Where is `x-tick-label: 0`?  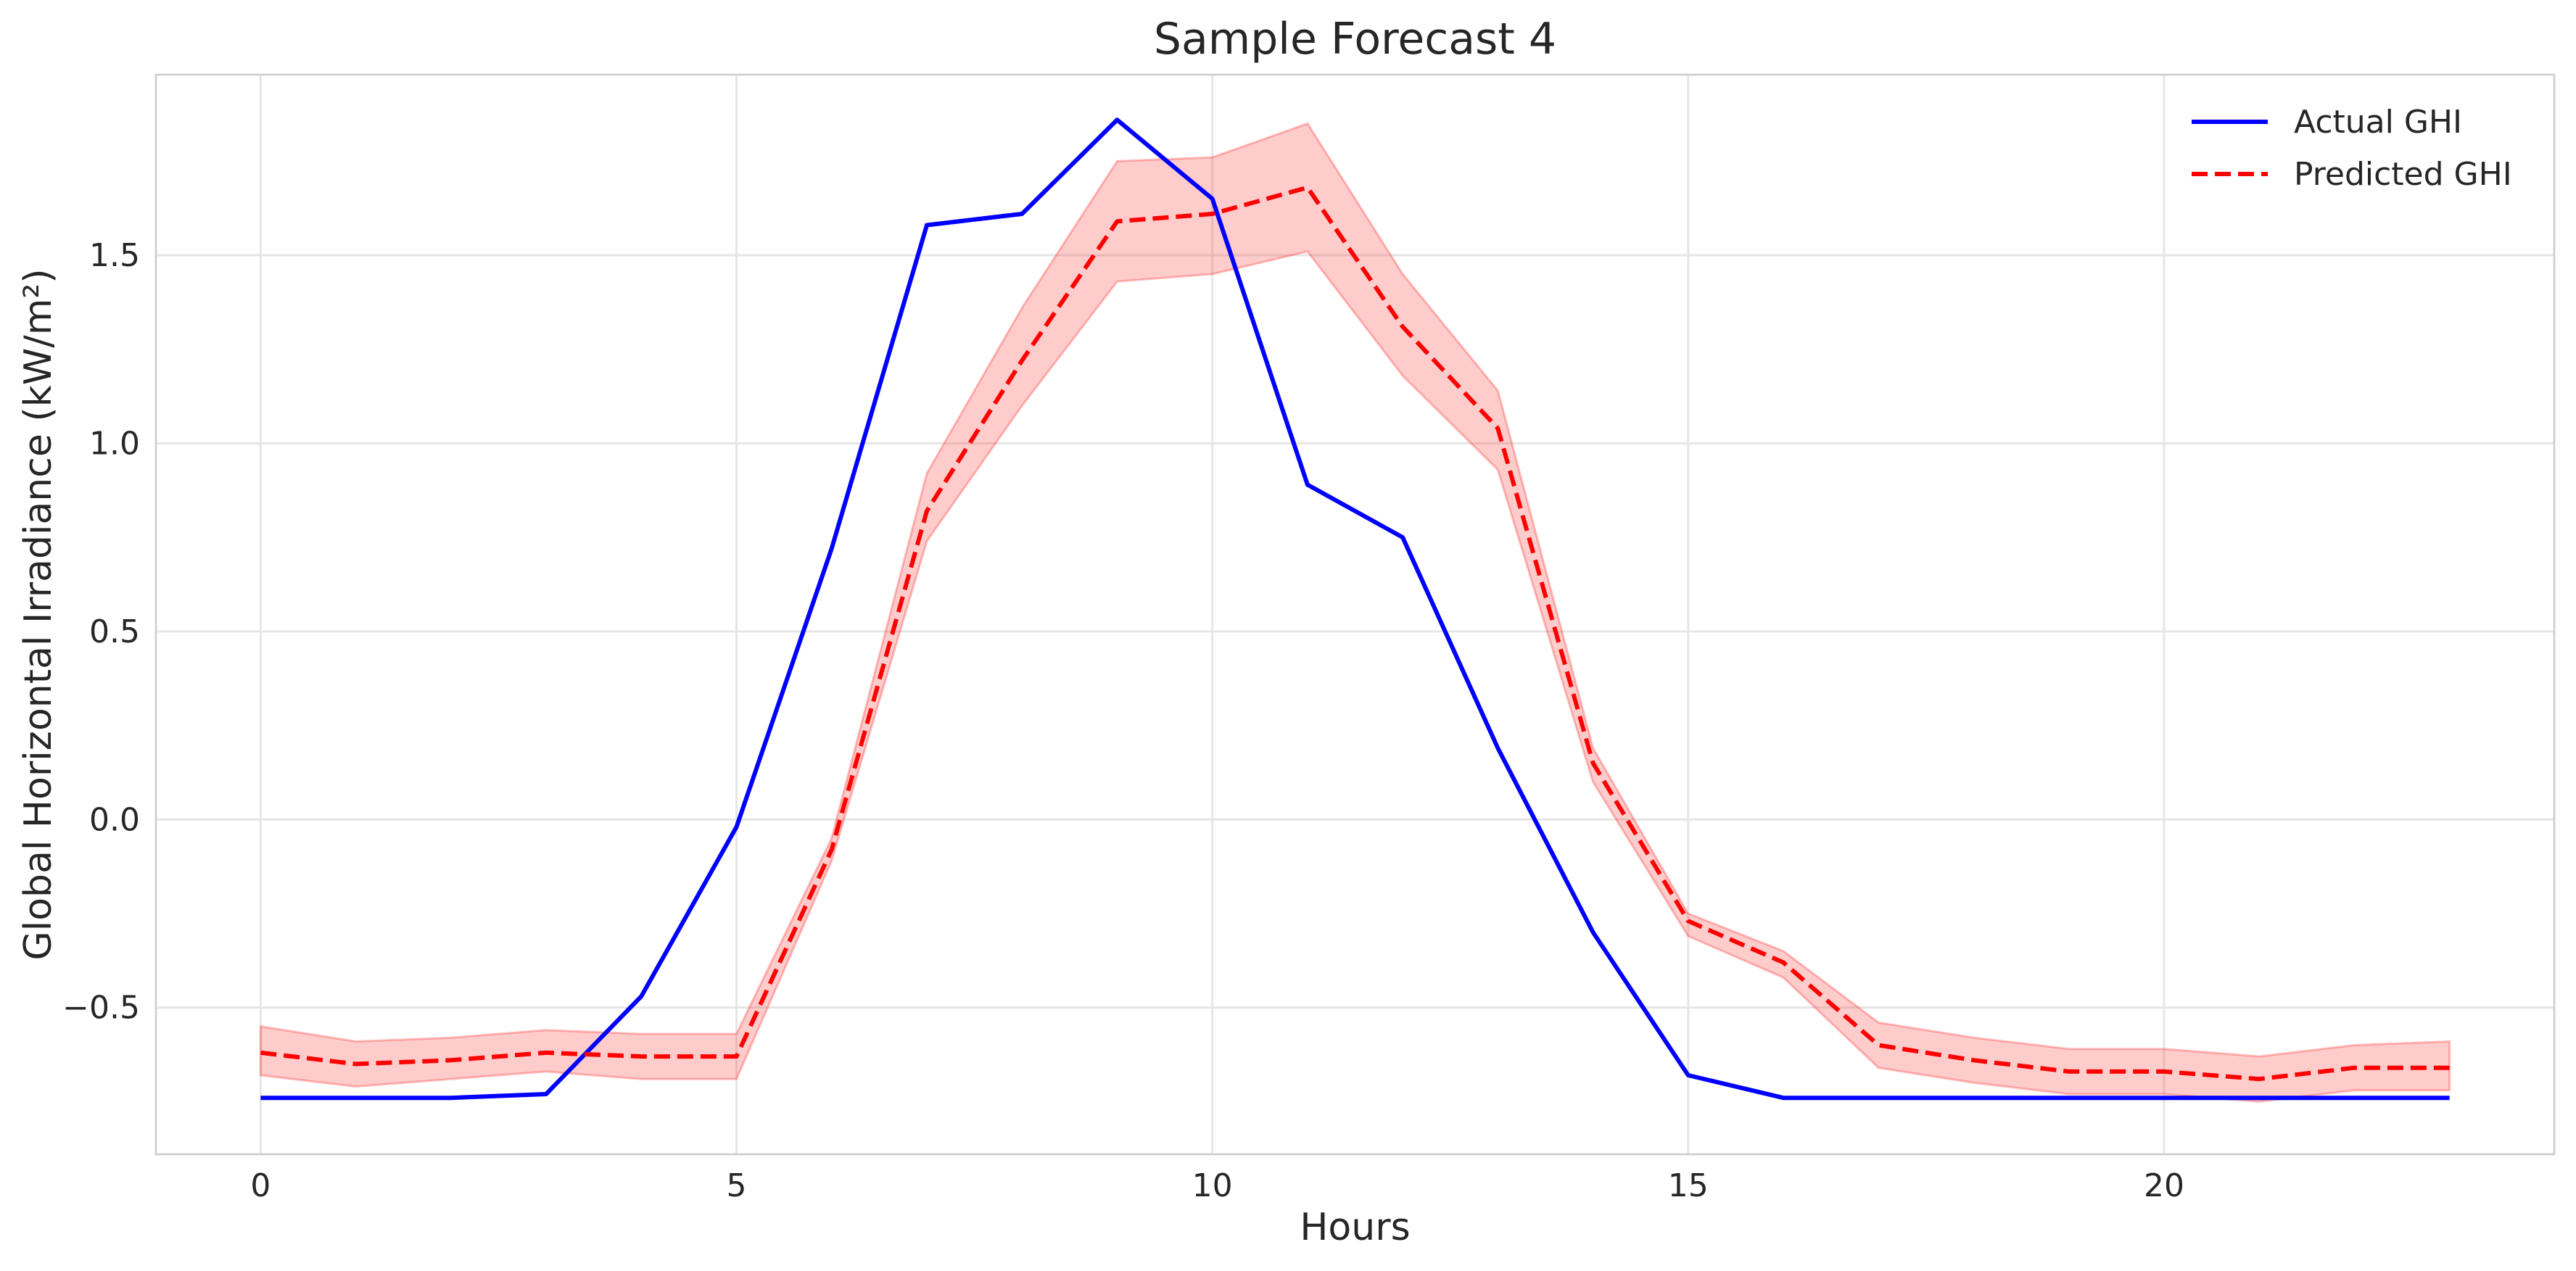
x-tick-label: 0 is located at coordinates (260, 1185).